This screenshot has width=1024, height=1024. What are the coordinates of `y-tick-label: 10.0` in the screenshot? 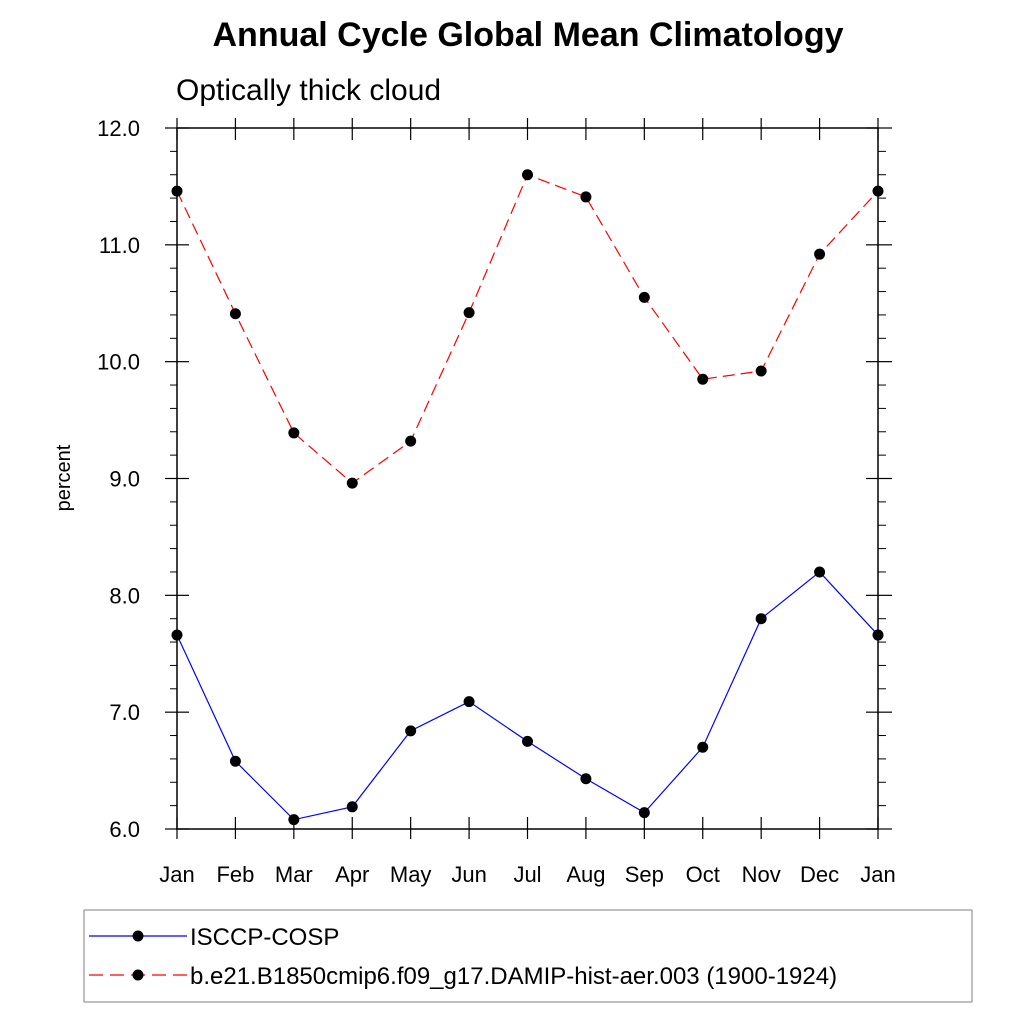 It's located at (118, 362).